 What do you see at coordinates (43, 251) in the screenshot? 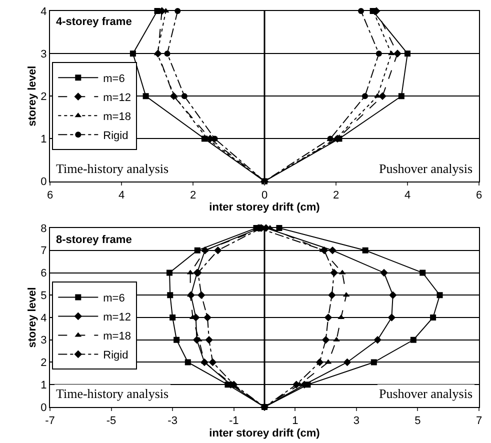
I see `y-tick-label: 7` at bounding box center [43, 251].